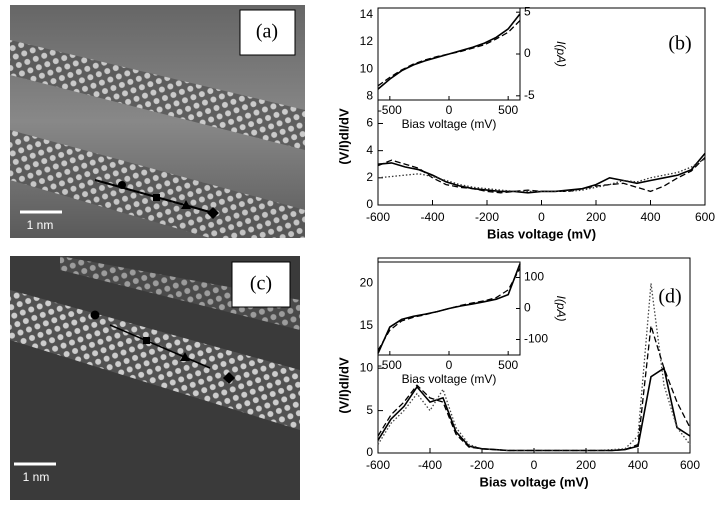  I want to click on y-tick-label: 4, so click(369, 150).